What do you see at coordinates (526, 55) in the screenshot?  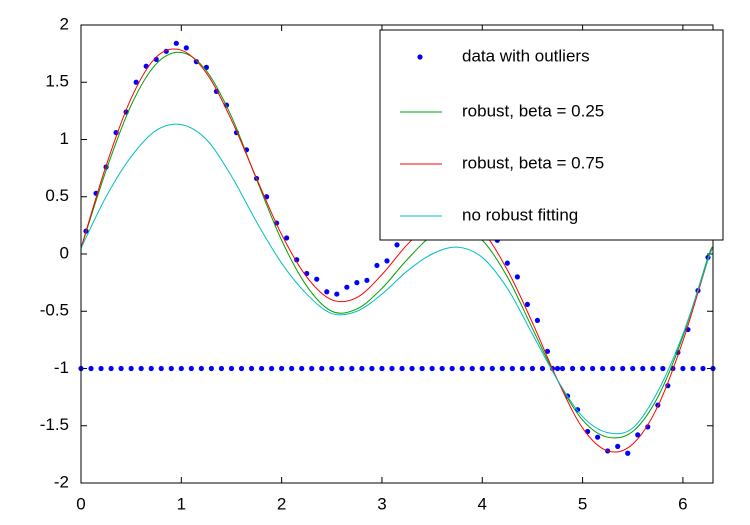 I see `legend-label: data with outliers` at bounding box center [526, 55].